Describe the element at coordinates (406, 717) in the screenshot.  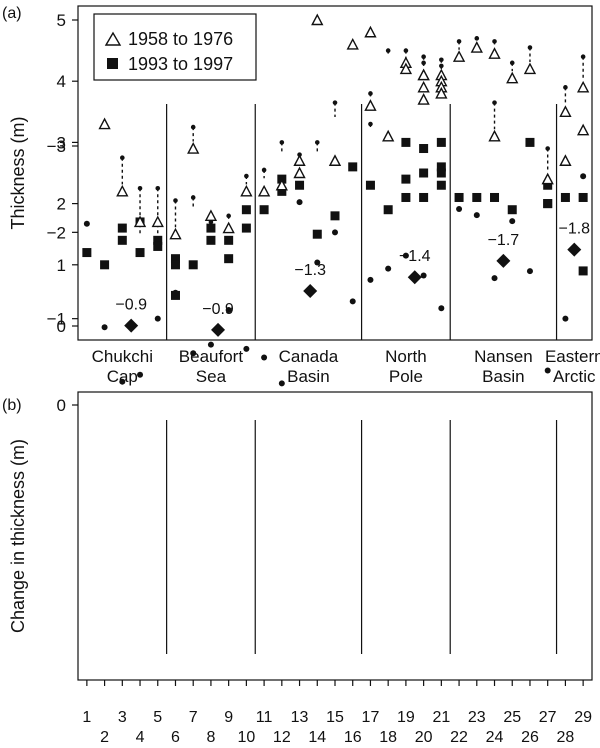
I see `x-tick-label: 19` at that location.